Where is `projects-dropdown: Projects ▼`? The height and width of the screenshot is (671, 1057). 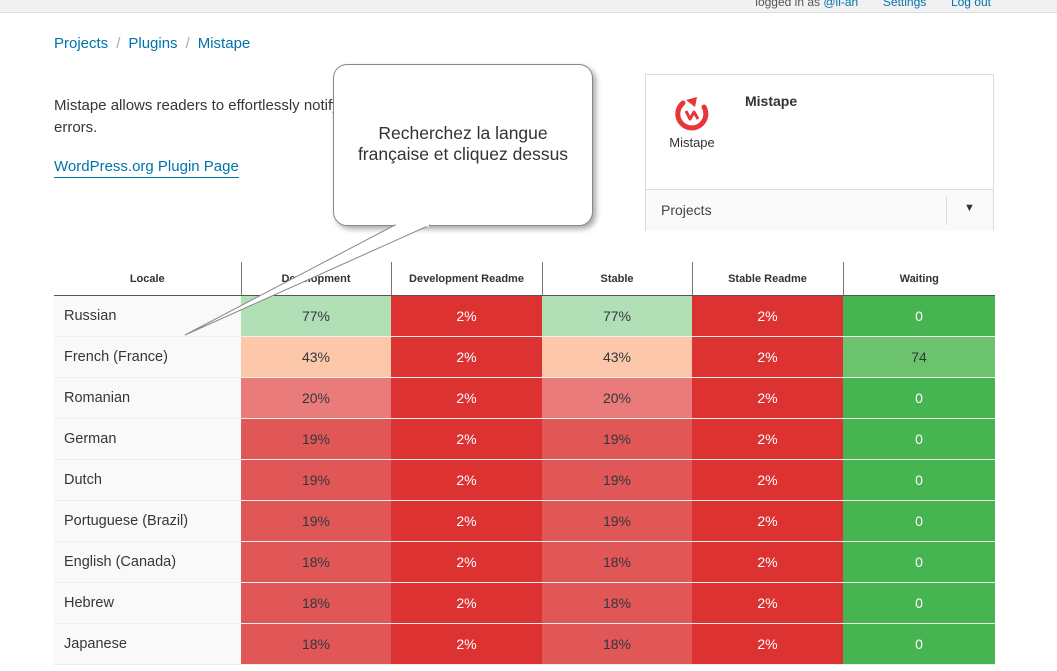 projects-dropdown: Projects ▼ is located at coordinates (819, 210).